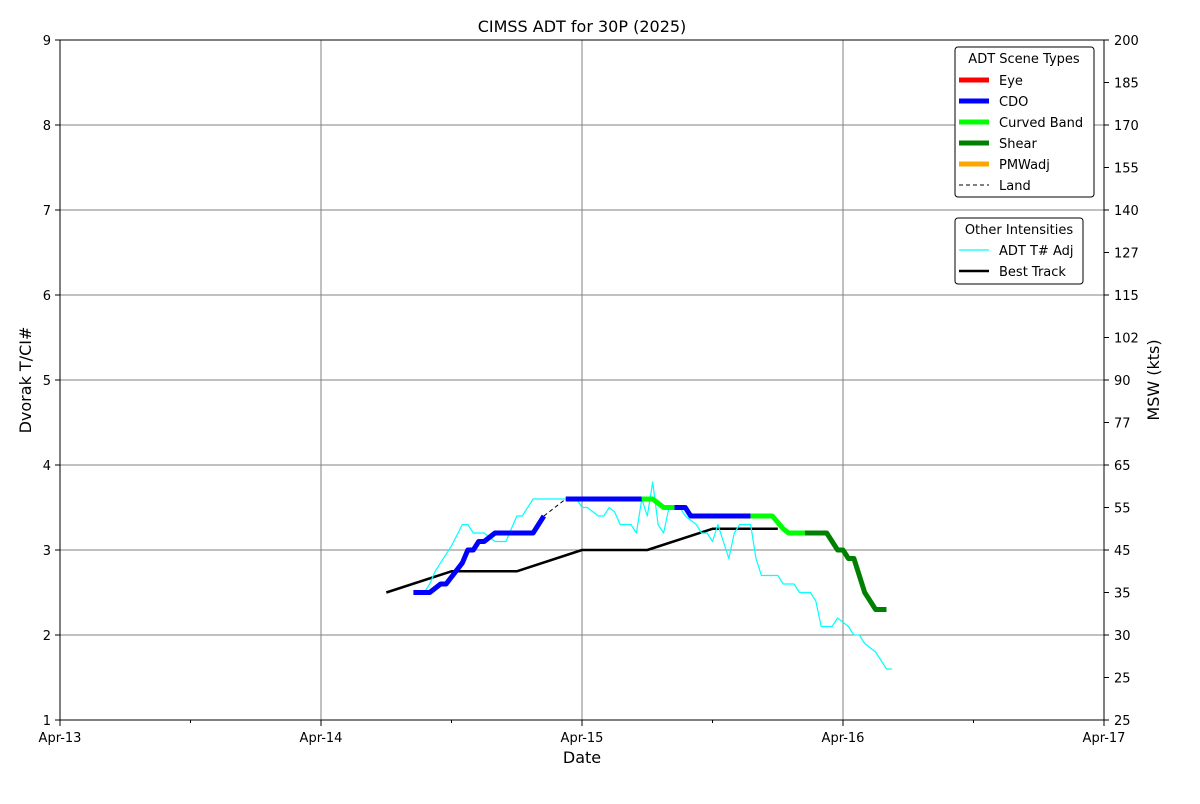 This screenshot has width=1200, height=804. Describe the element at coordinates (1126, 126) in the screenshot. I see `y2-tick-label: 170` at that location.